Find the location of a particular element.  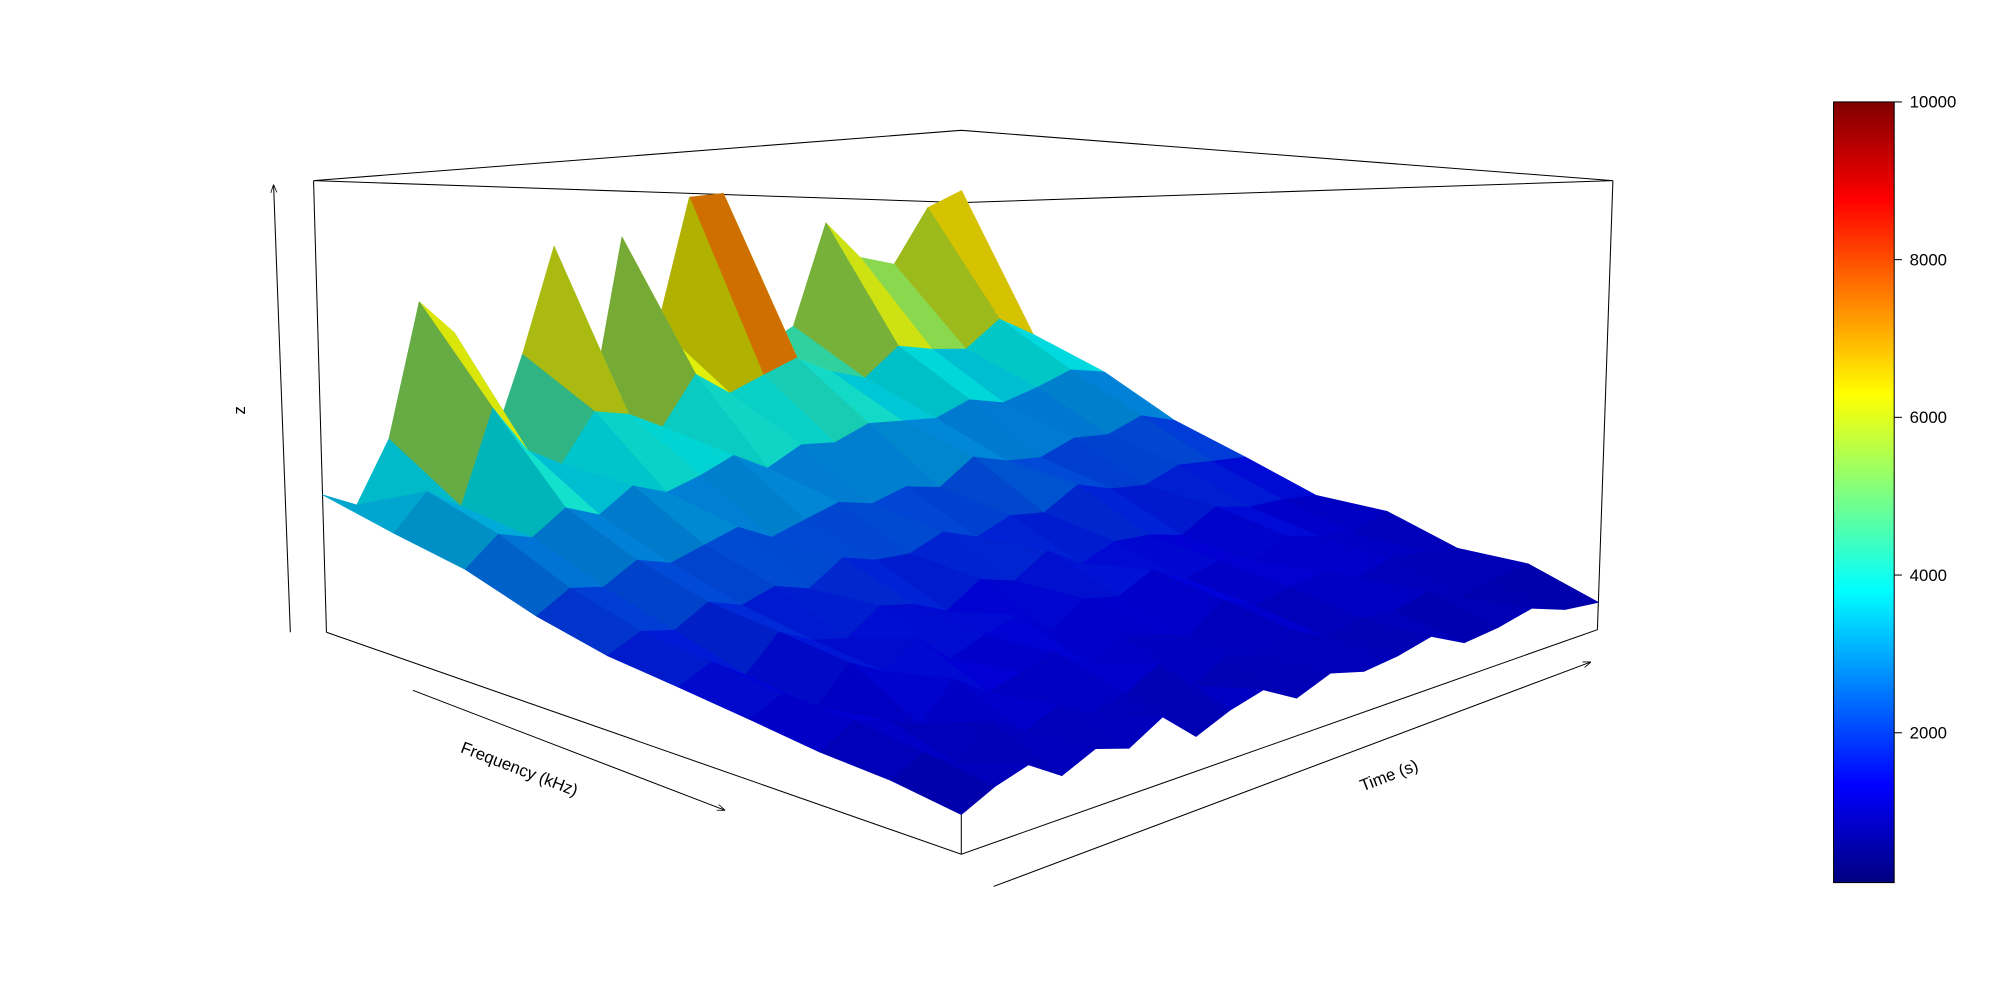

surface-facet is located at coordinates (943, 783).